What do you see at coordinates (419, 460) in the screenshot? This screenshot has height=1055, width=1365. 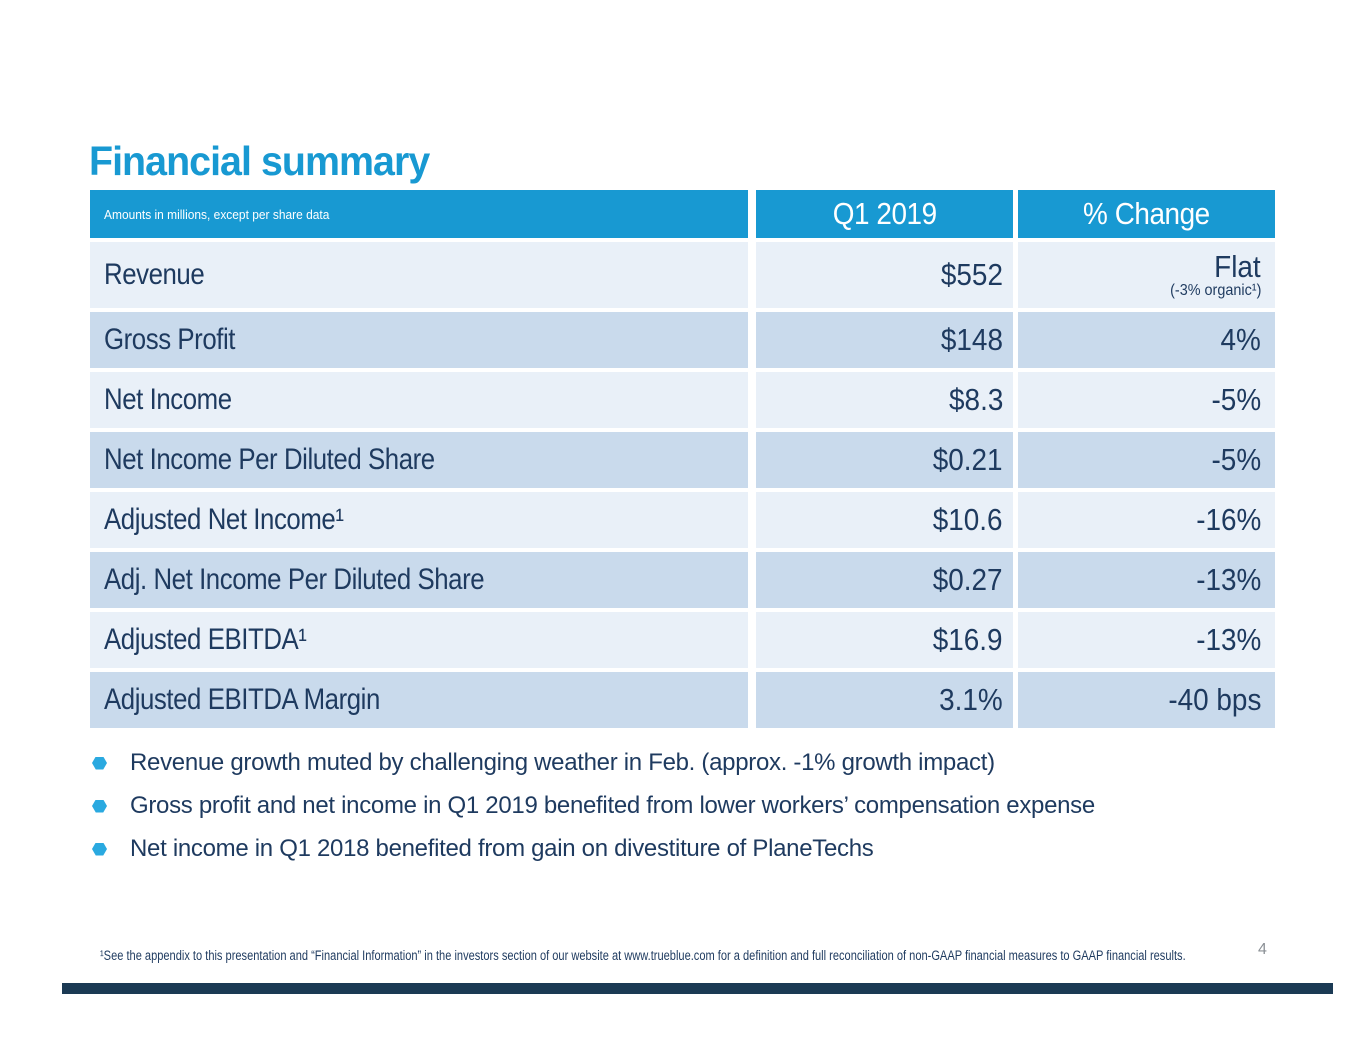 I see `row-label: Net Income Per Diluted Share` at bounding box center [419, 460].